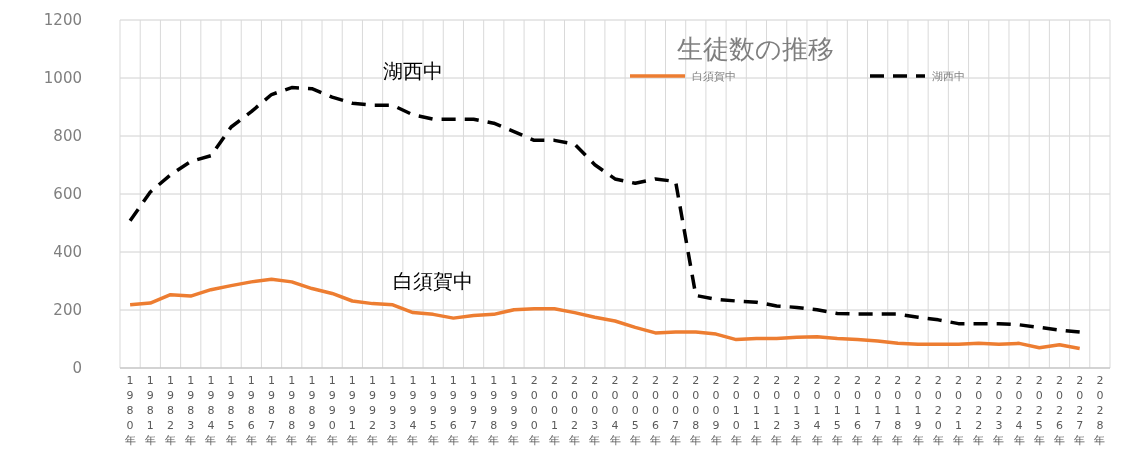  What do you see at coordinates (534, 410) in the screenshot?
I see `x-tick-label: 2000年` at bounding box center [534, 410].